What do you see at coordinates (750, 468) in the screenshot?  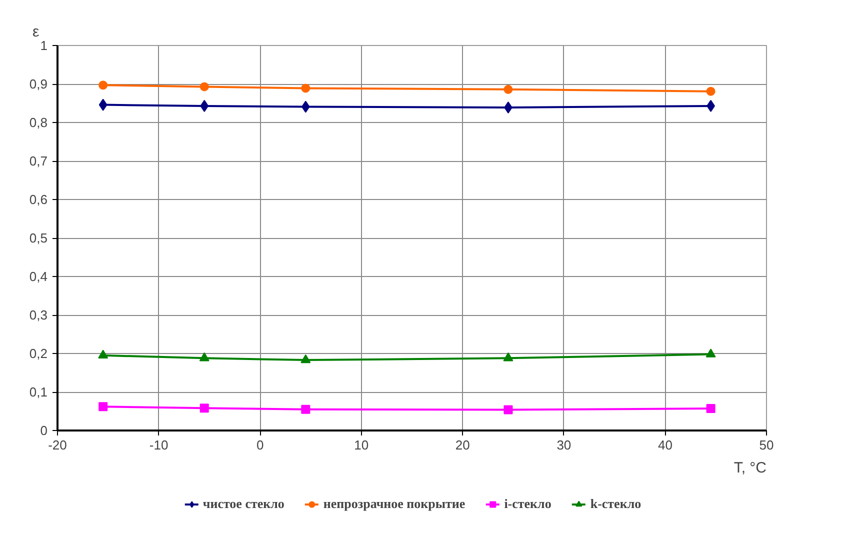 I see `x-axis-title: T, °C` at bounding box center [750, 468].